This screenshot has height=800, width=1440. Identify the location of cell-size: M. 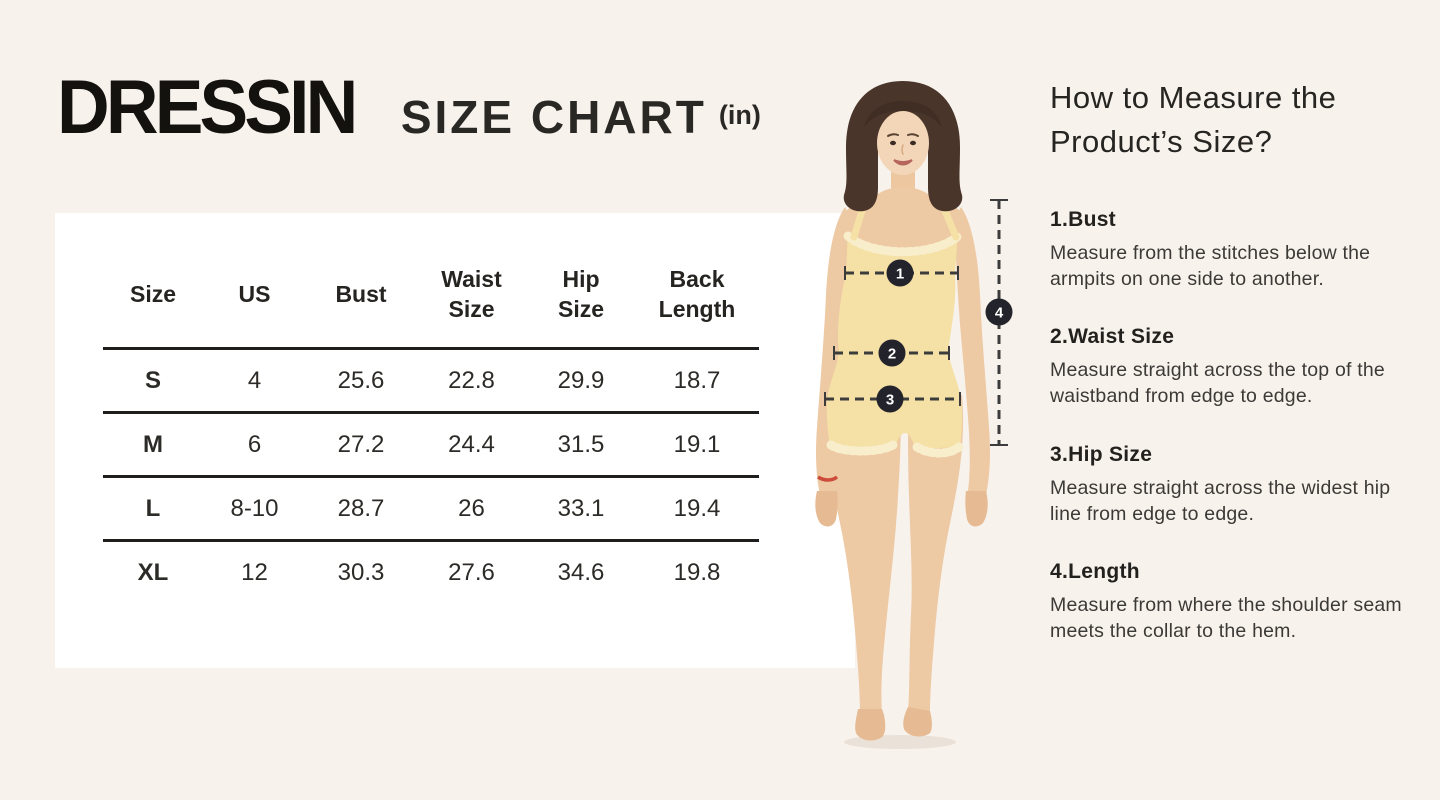
(153, 445).